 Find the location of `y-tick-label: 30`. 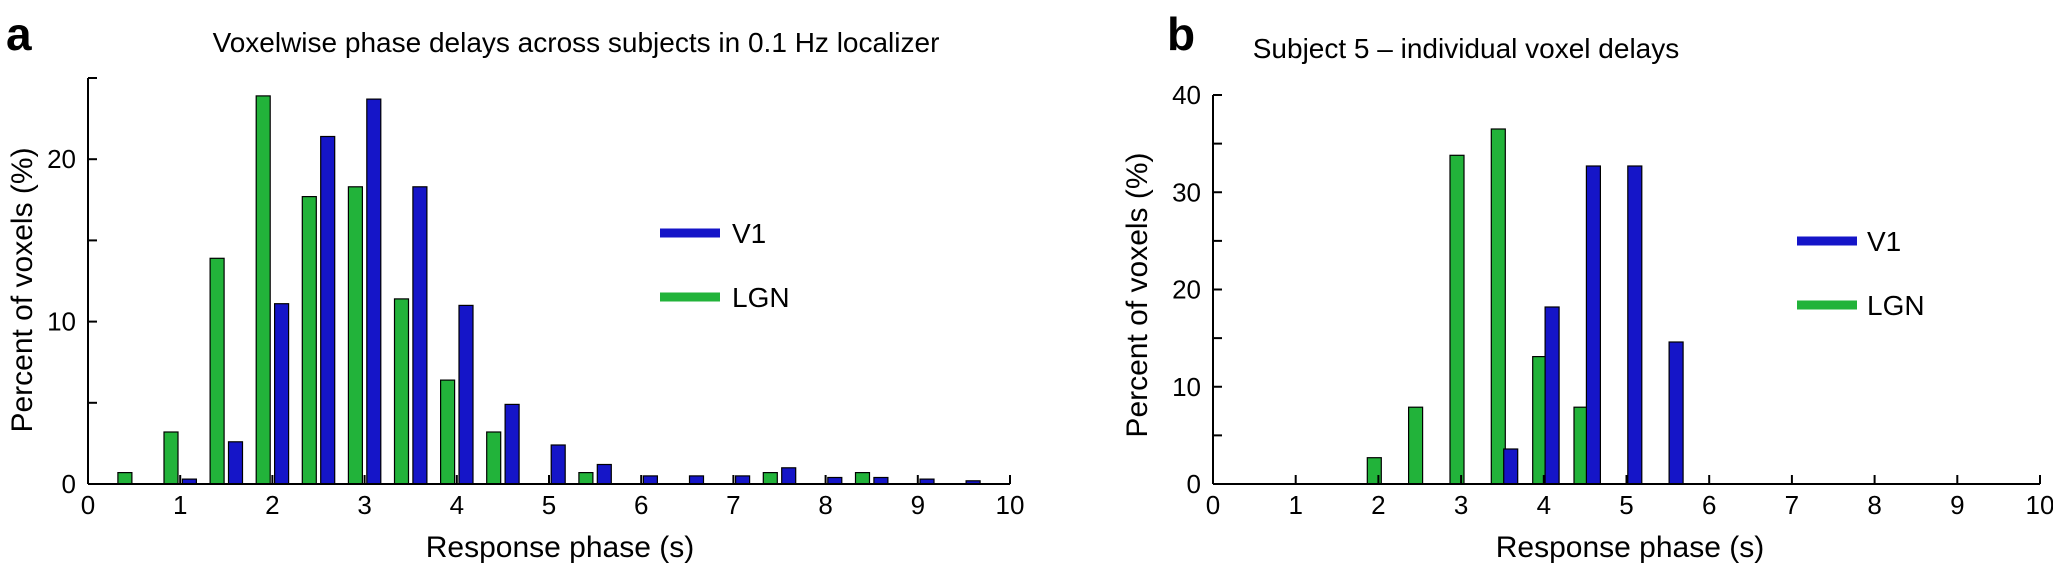

y-tick-label: 30 is located at coordinates (1186, 192).